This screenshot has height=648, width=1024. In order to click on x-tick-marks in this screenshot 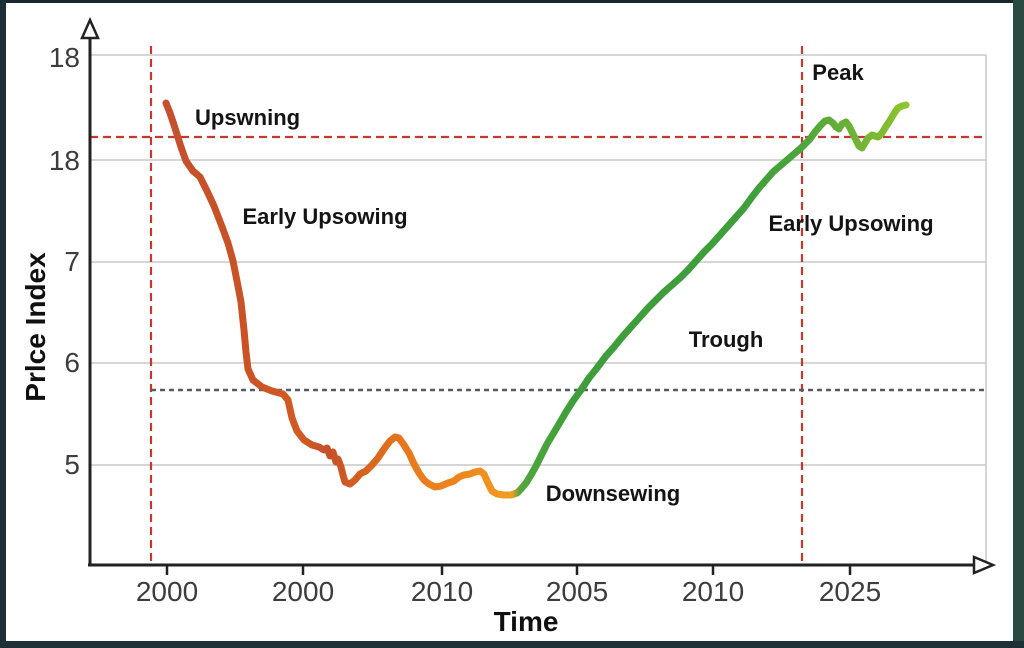, I will do `click(508, 570)`.